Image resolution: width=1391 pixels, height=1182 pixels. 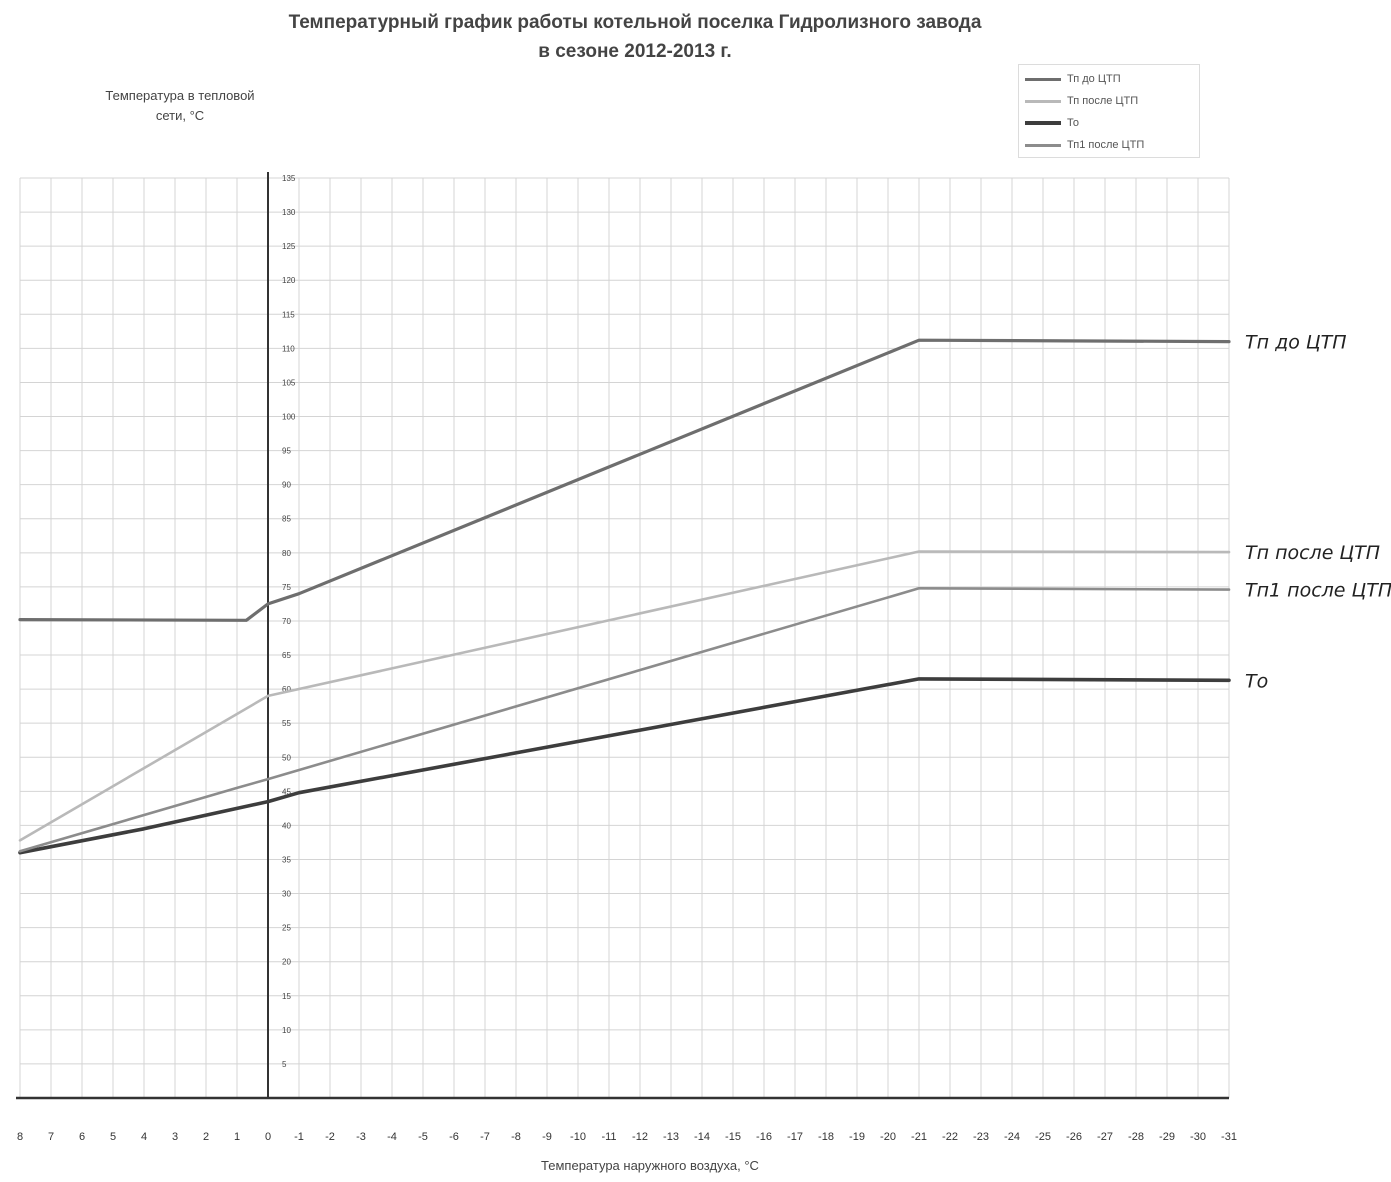 What do you see at coordinates (284, 1064) in the screenshot?
I see `y-tick-label: 5` at bounding box center [284, 1064].